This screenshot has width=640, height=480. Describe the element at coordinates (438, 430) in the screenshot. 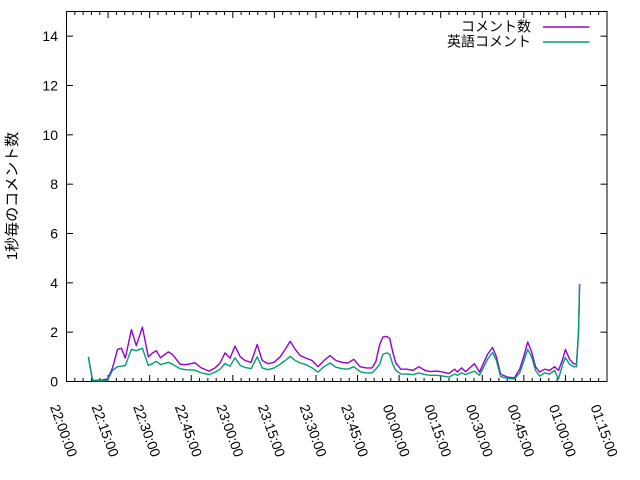

I see `x-tick-label: 00:15:00` at that location.